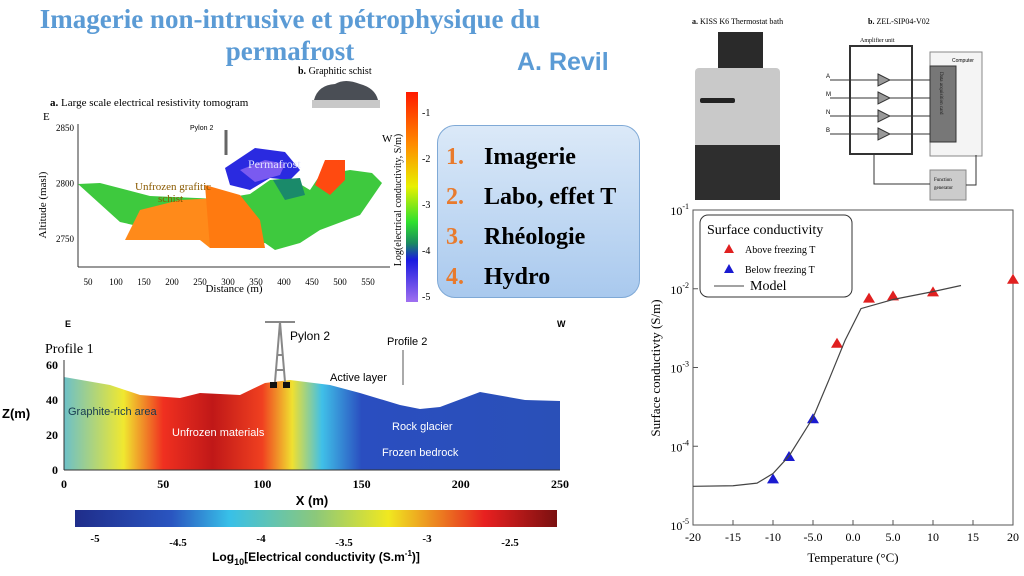  I want to click on channel-label: N, so click(828, 113).